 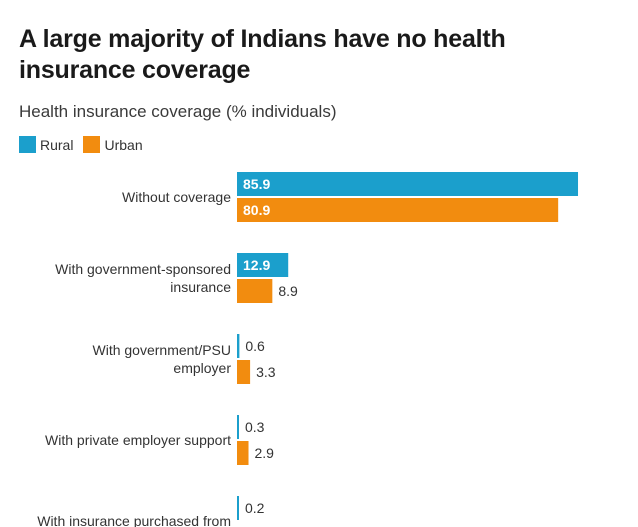 I want to click on value-label-rural: 0.3, so click(x=255, y=427).